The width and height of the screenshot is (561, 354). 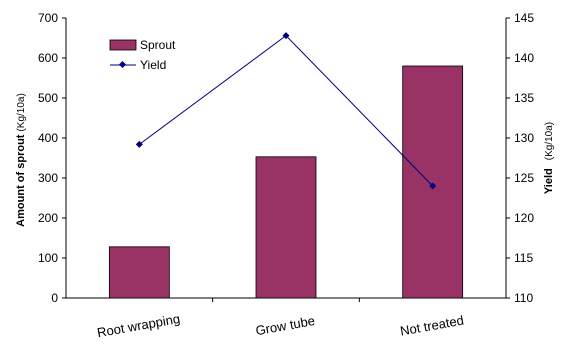 What do you see at coordinates (524, 178) in the screenshot?
I see `right-tick-label: 125` at bounding box center [524, 178].